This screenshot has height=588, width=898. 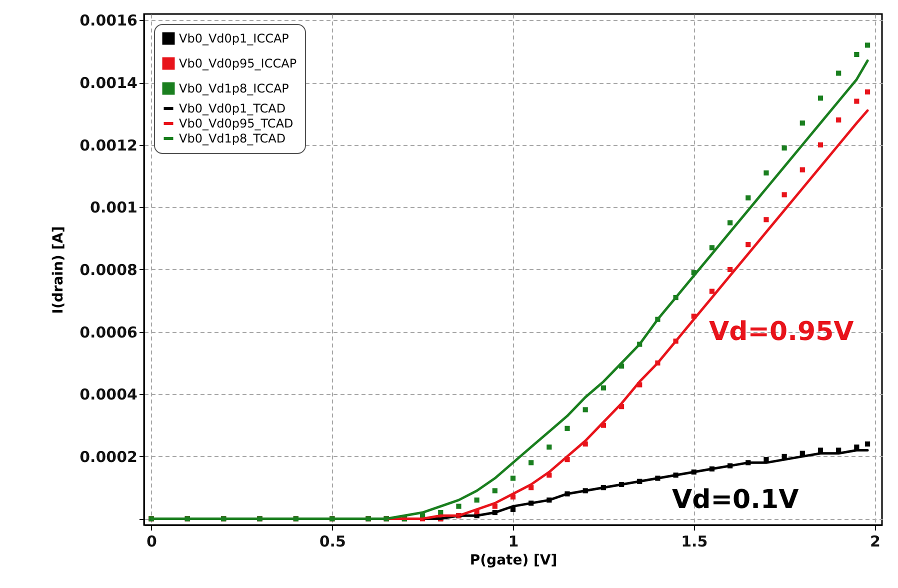 What do you see at coordinates (234, 39) in the screenshot?
I see `legend-label: Vb0_Vd0p1_ICCAP` at bounding box center [234, 39].